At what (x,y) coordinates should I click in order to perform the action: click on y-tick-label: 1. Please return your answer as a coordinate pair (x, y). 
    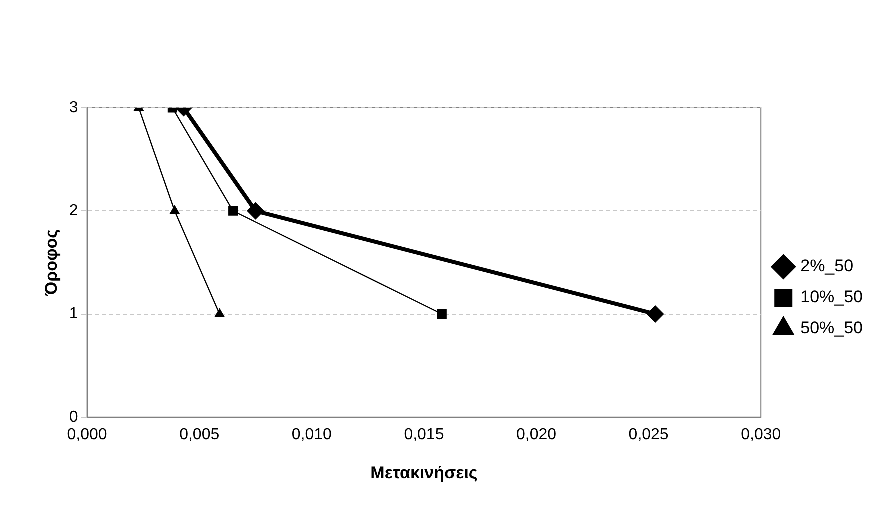
    Looking at the image, I should click on (73, 314).